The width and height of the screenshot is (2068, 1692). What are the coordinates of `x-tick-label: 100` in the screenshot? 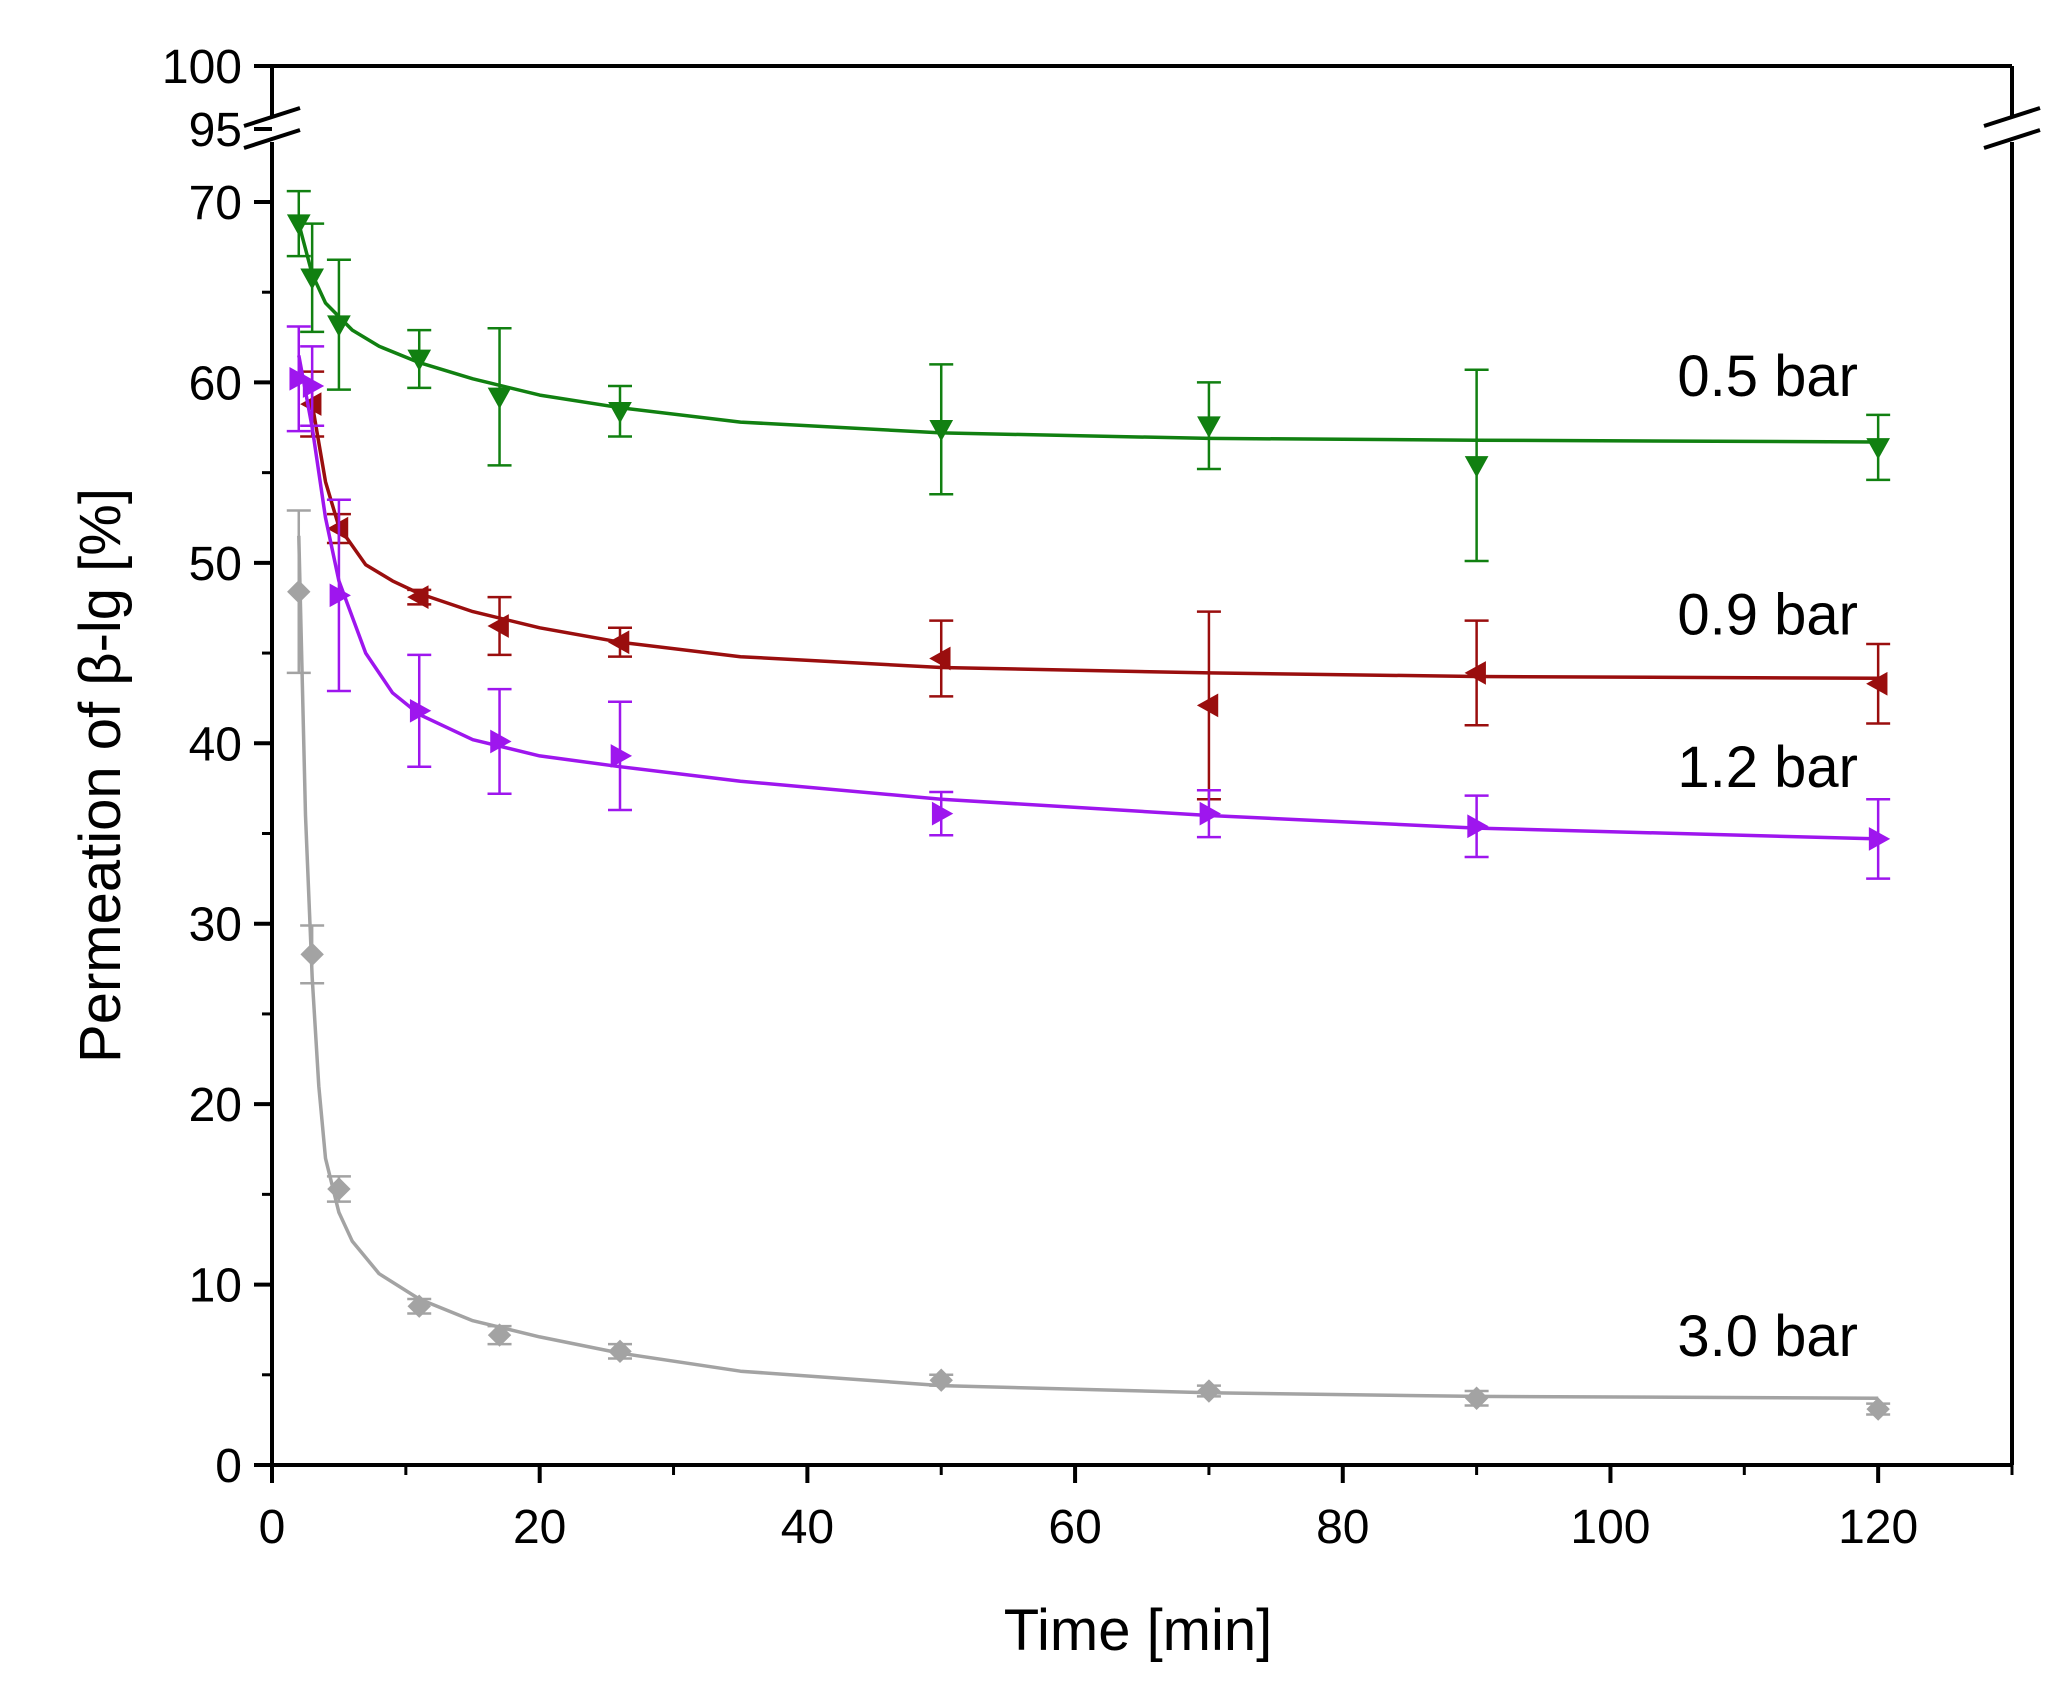 It's located at (1610, 1527).